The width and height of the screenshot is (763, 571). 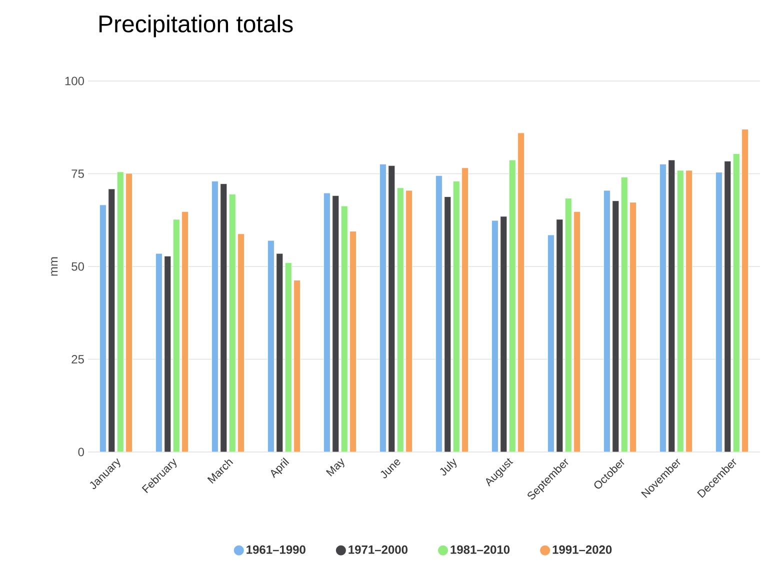 What do you see at coordinates (74, 81) in the screenshot?
I see `y-tick-label: 100` at bounding box center [74, 81].